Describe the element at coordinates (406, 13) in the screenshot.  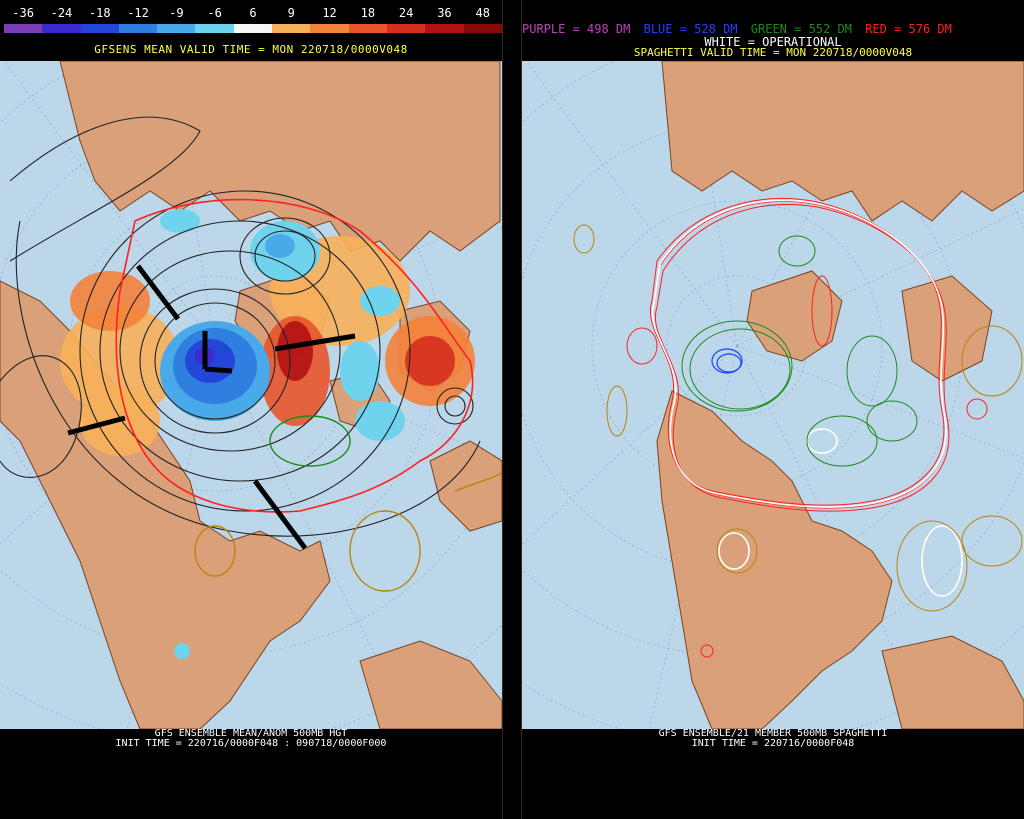
I see `colorbar-label: 24` at that location.